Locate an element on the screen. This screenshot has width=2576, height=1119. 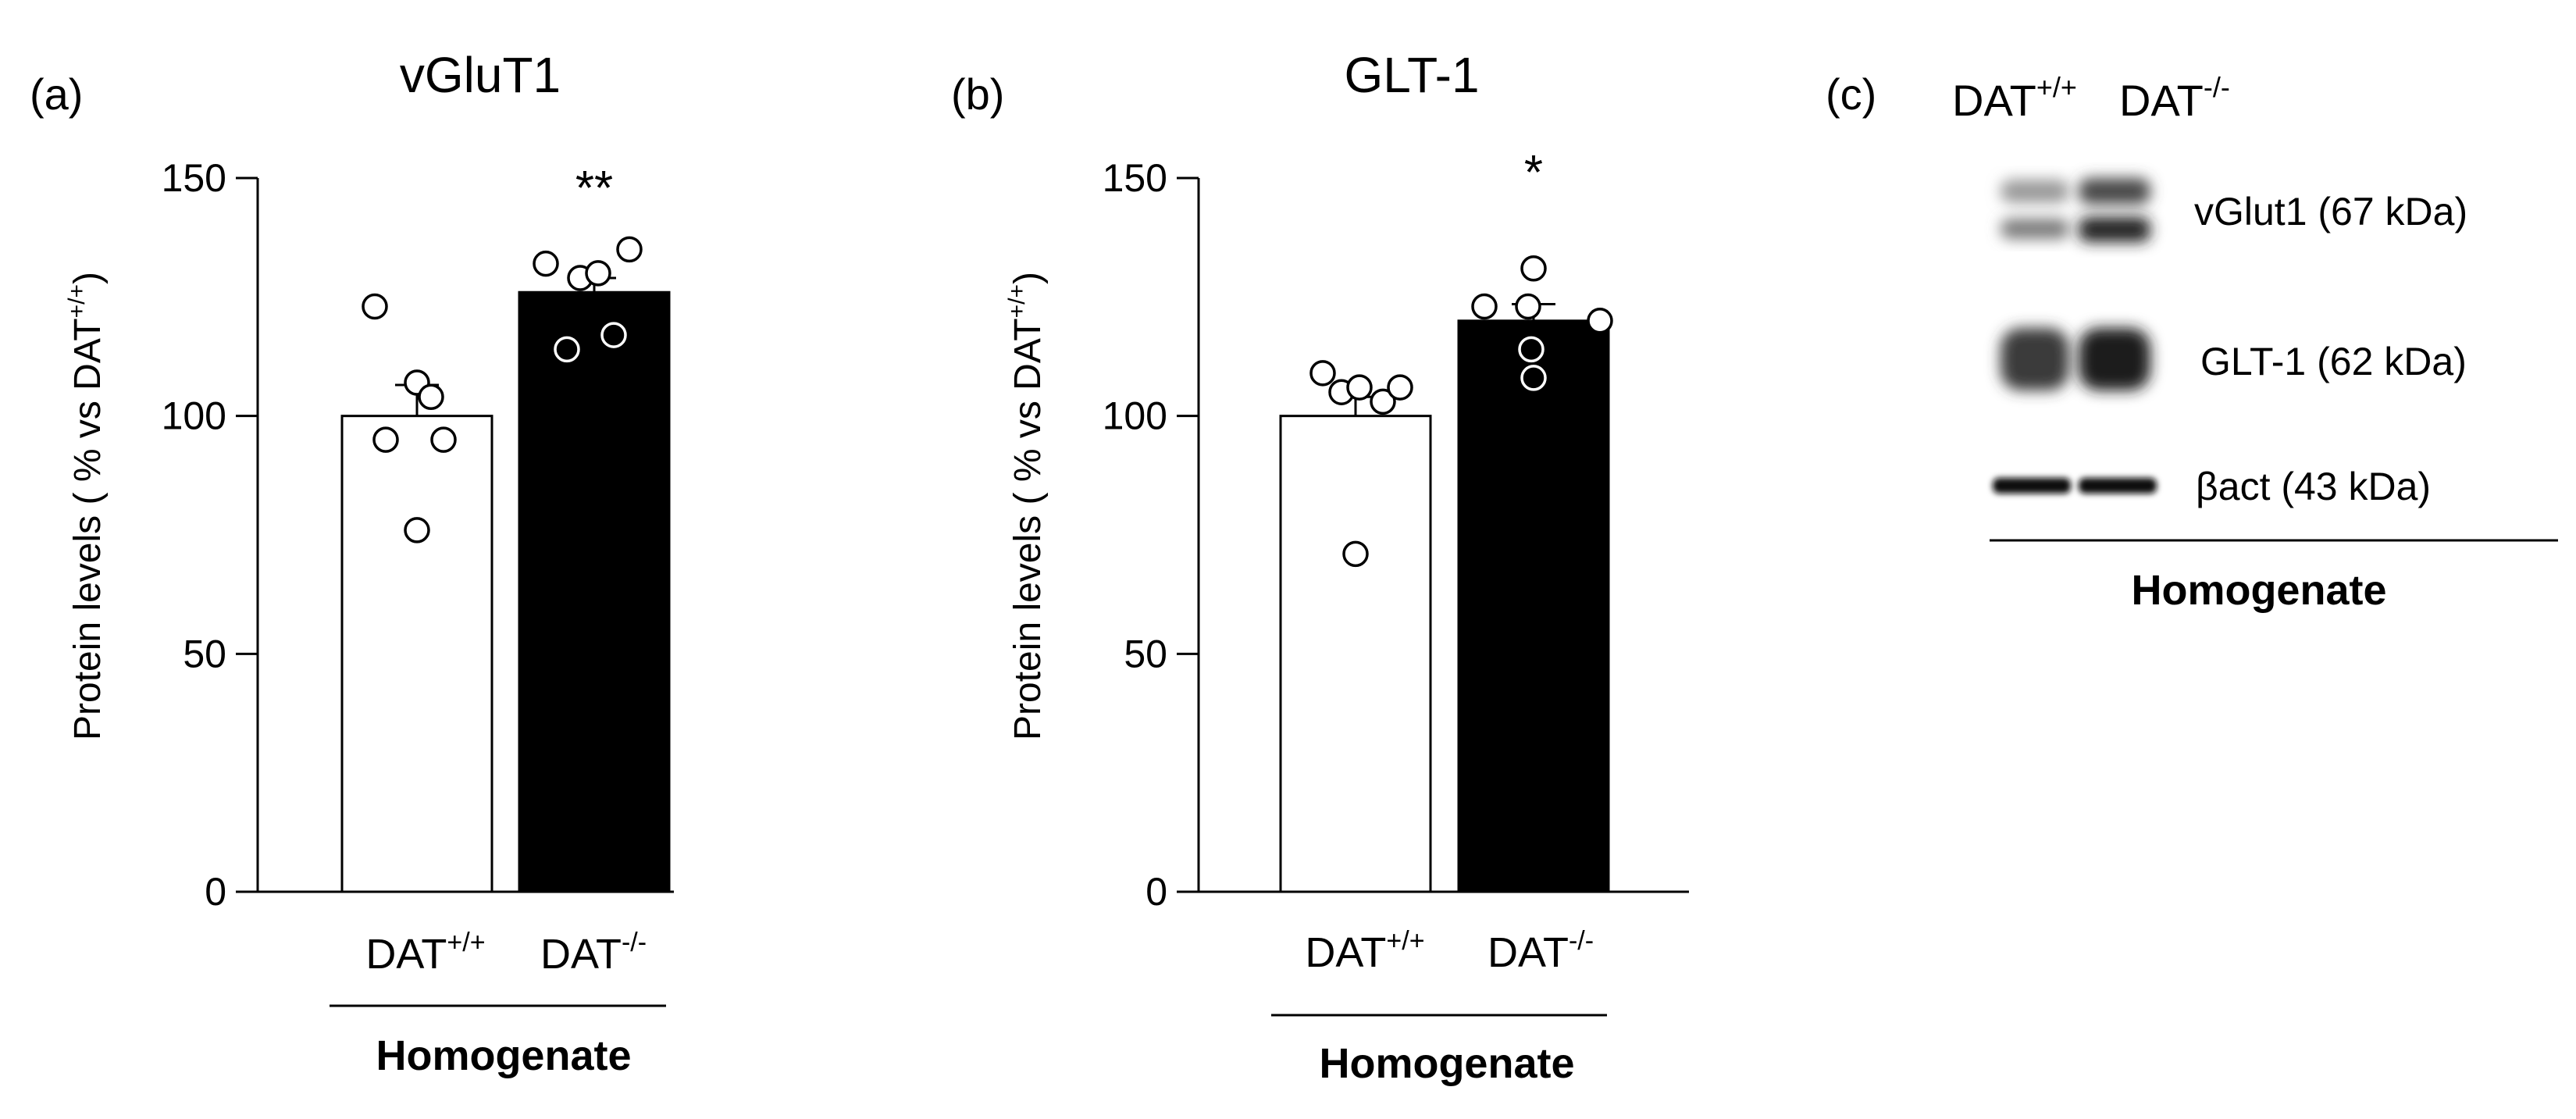
panel-b-y-tick-label-50: 50 is located at coordinates (1145, 653).